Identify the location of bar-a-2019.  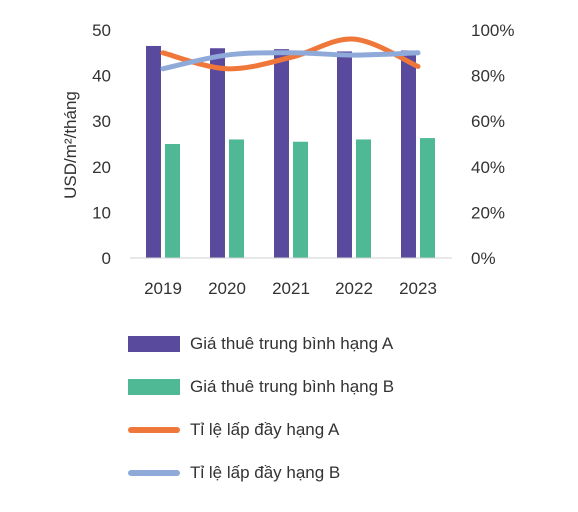
(153, 152).